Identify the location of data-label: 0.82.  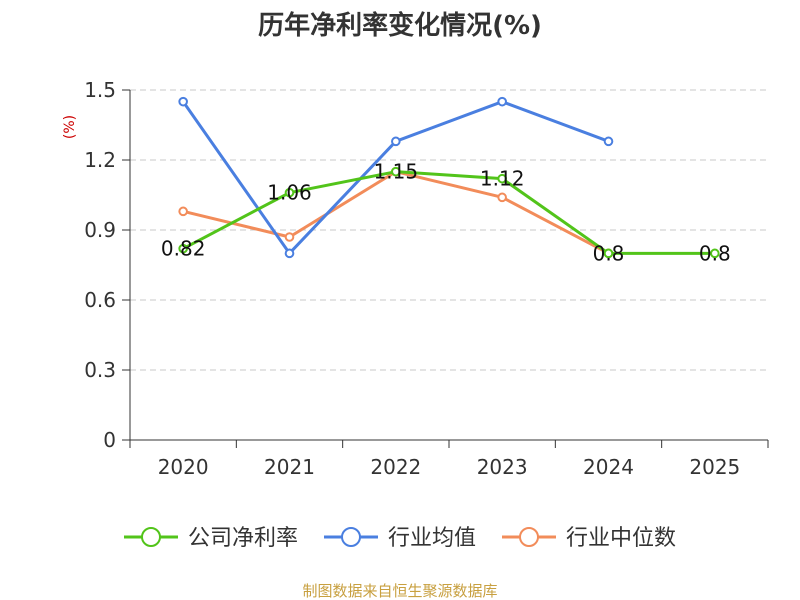
(183, 249).